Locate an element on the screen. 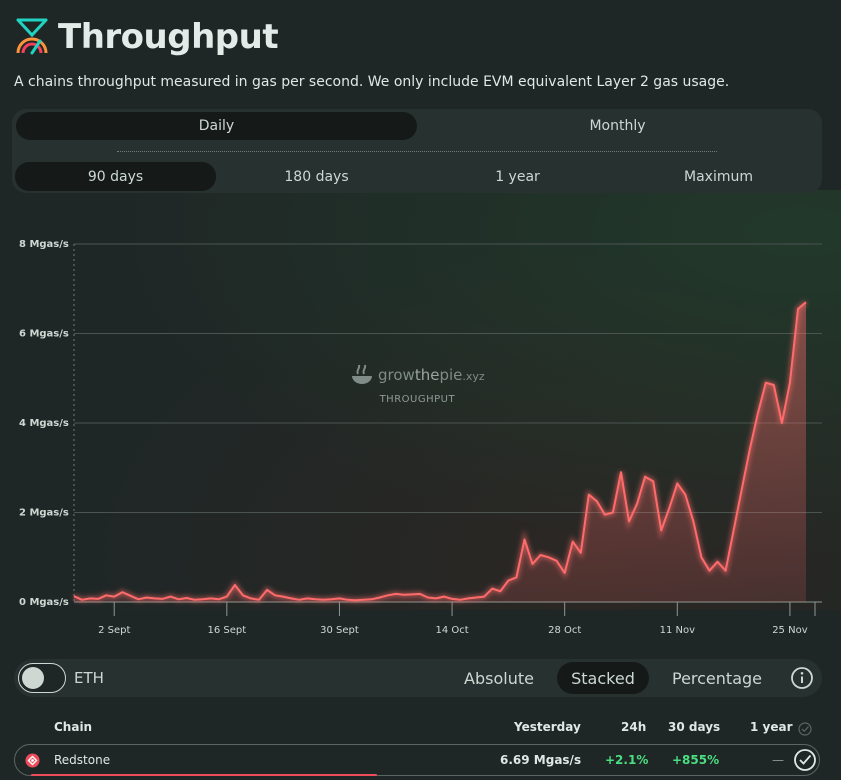 The width and height of the screenshot is (841, 780). y-tick-label: 6 Mgas/s is located at coordinates (44, 334).